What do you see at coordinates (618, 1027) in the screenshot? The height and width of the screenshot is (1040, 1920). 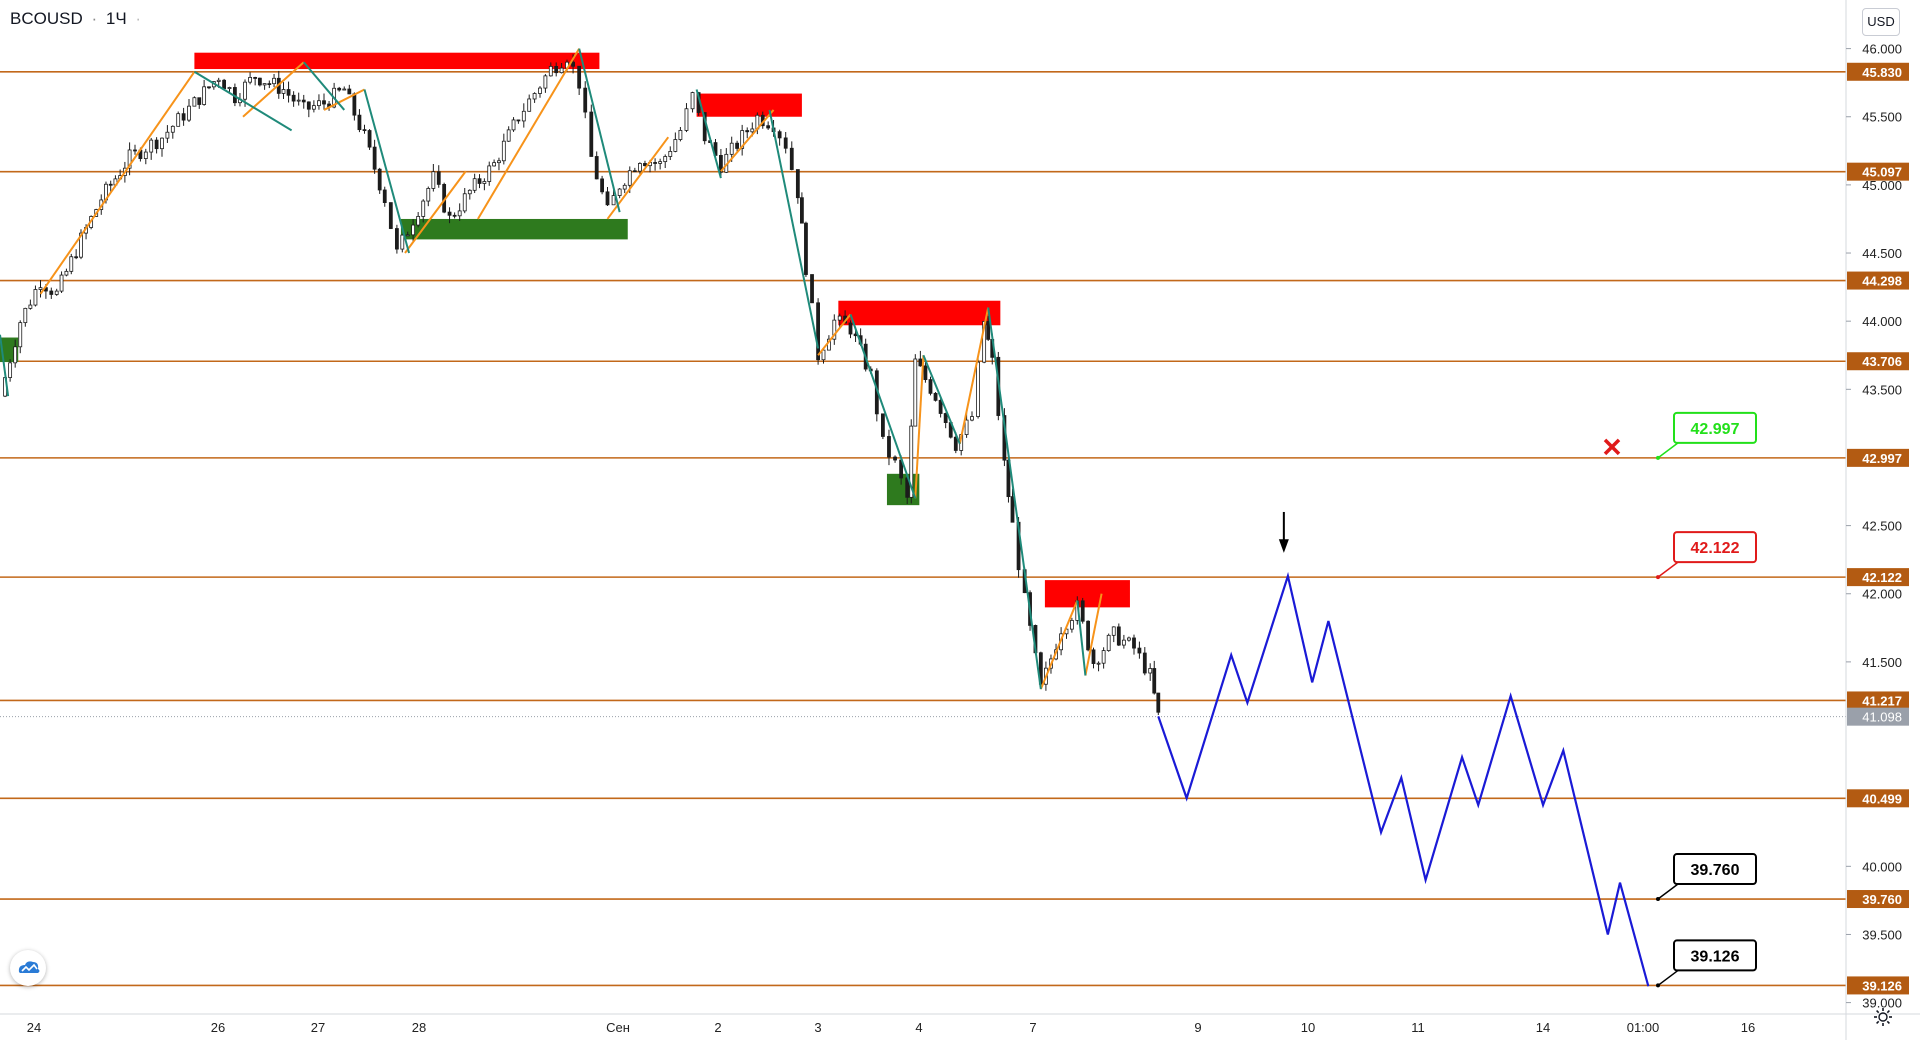 I see `x-tick-label-4: Сен` at bounding box center [618, 1027].